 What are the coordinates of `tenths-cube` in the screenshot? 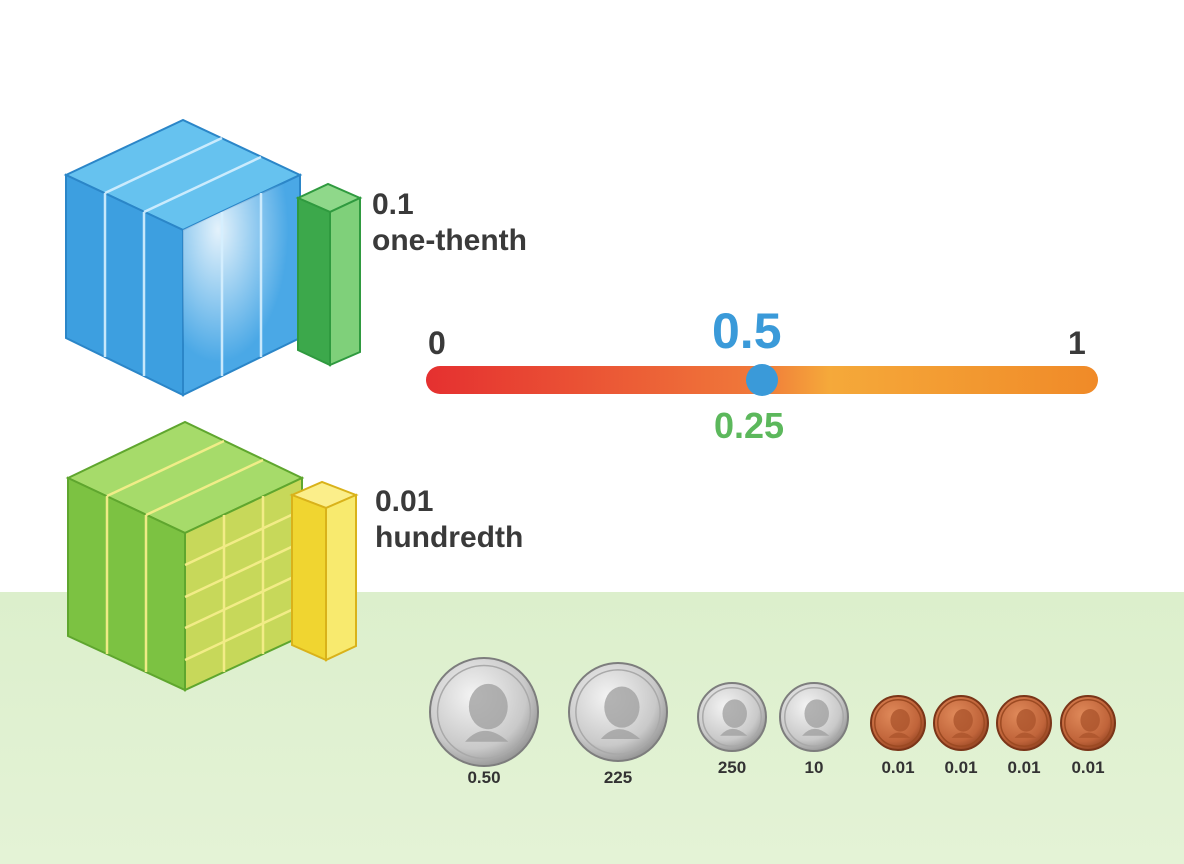 It's located at (183, 257).